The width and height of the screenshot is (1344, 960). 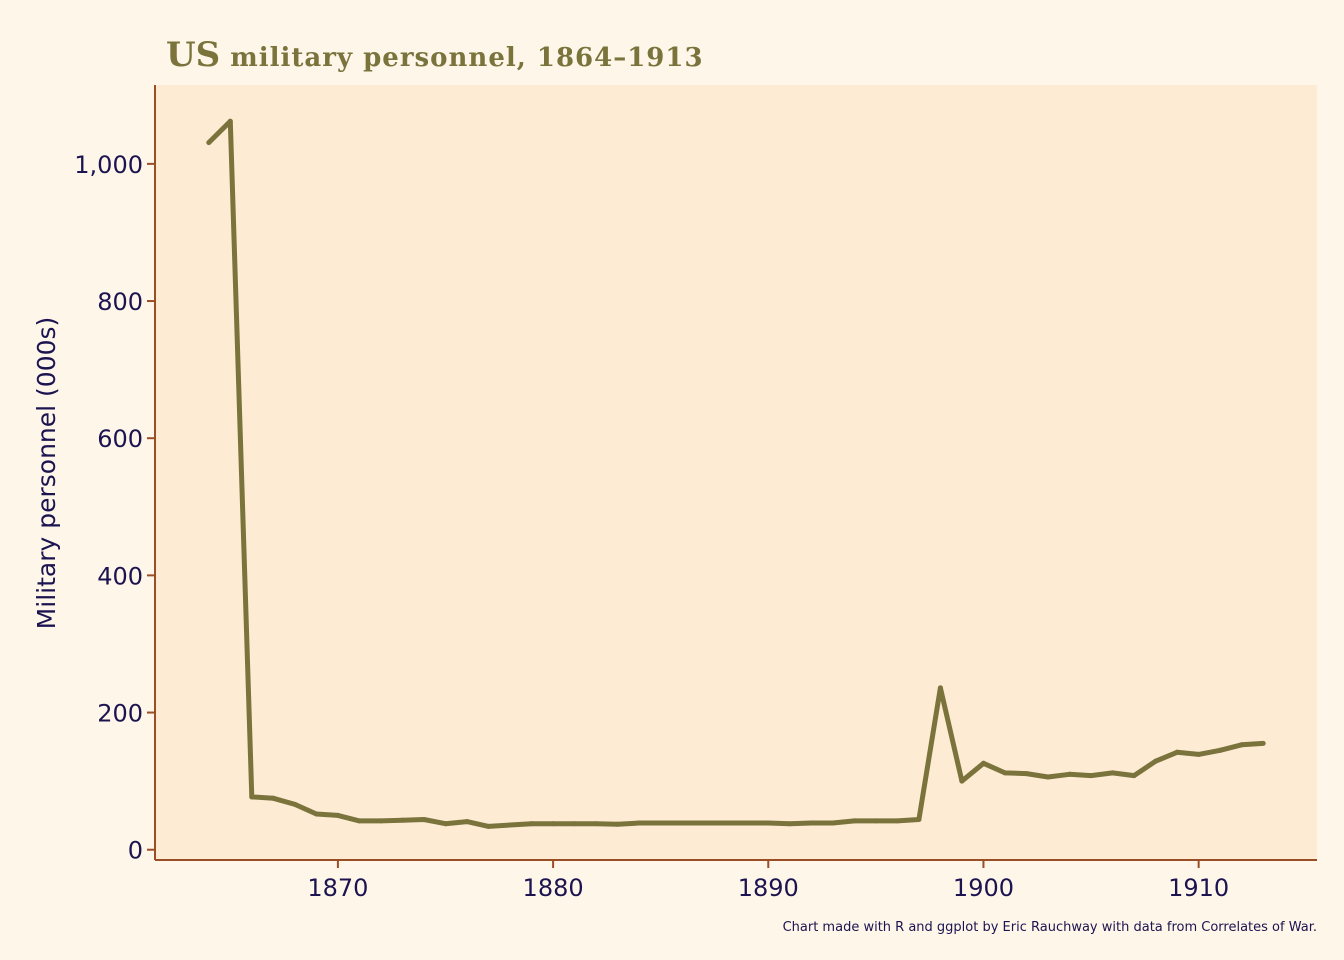 I want to click on x-tick-label: 1890, so click(x=768, y=888).